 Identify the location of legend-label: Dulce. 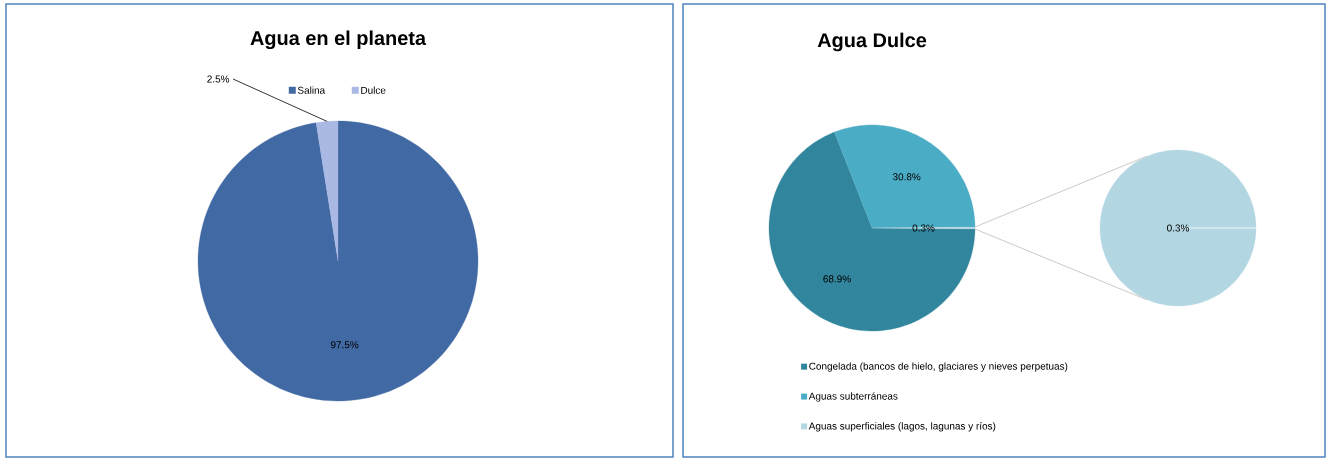
(373, 90).